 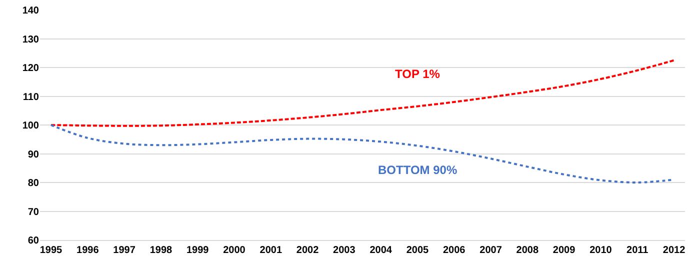 What do you see at coordinates (601, 250) in the screenshot?
I see `x-tick-label: 2010` at bounding box center [601, 250].